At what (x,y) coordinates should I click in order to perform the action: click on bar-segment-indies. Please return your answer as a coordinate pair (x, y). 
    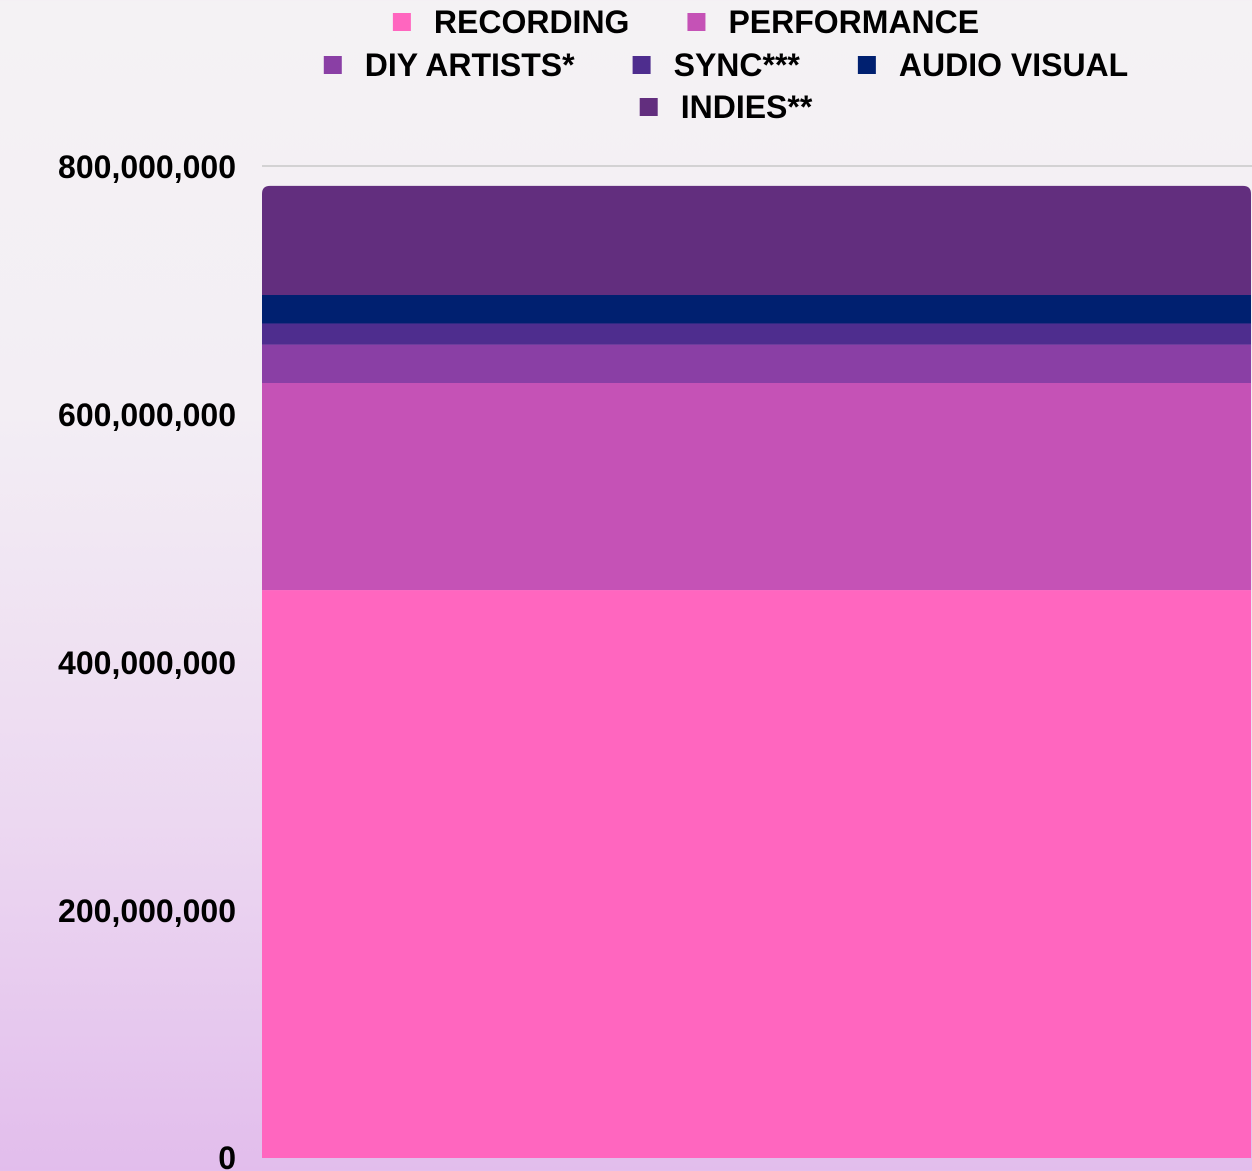
    Looking at the image, I should click on (756, 240).